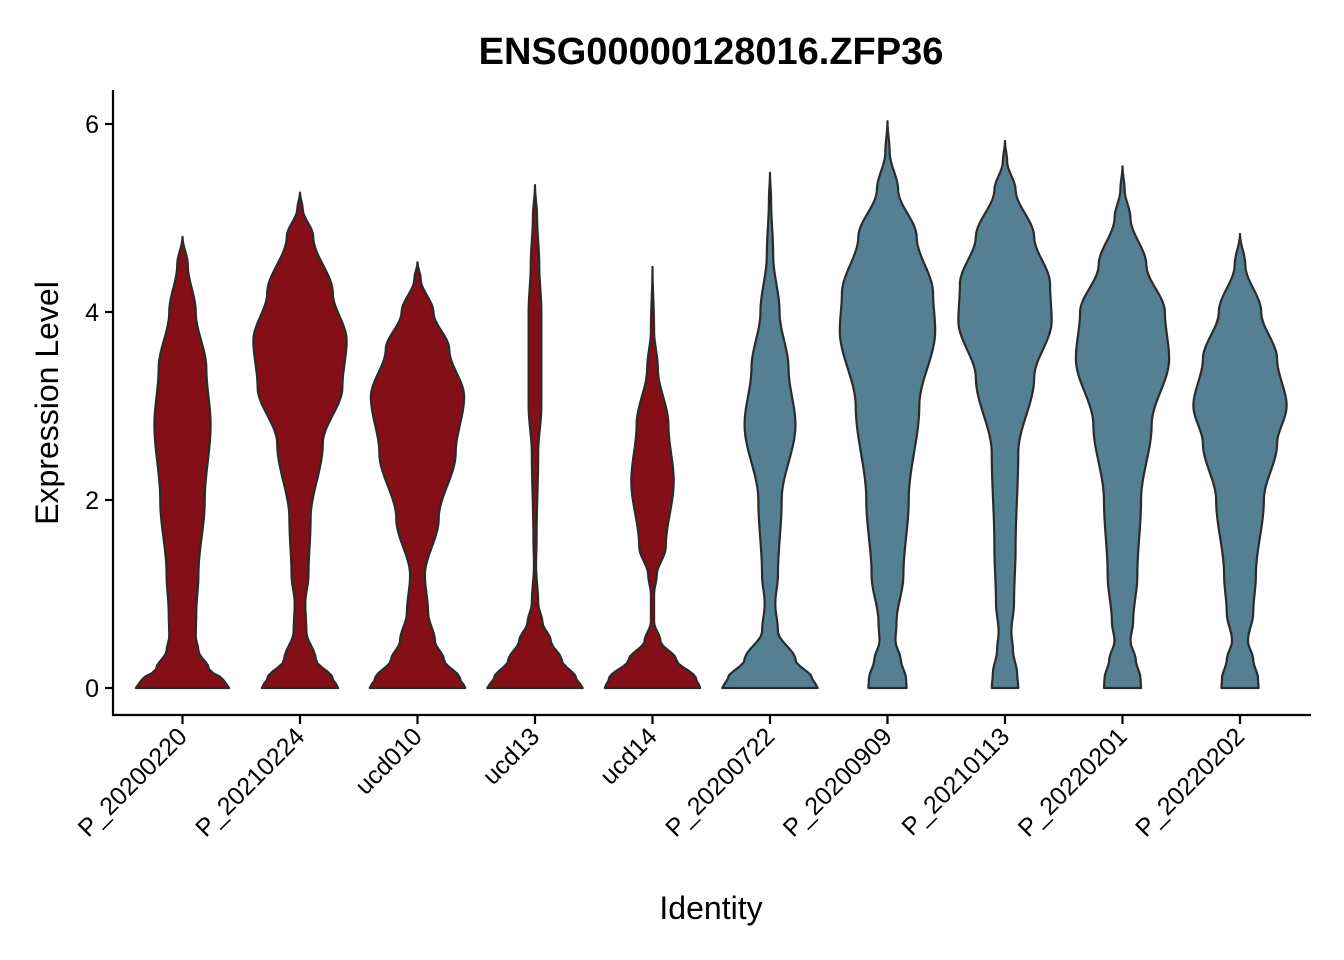 The image size is (1344, 960). I want to click on y-tick-label: 2, so click(92, 501).